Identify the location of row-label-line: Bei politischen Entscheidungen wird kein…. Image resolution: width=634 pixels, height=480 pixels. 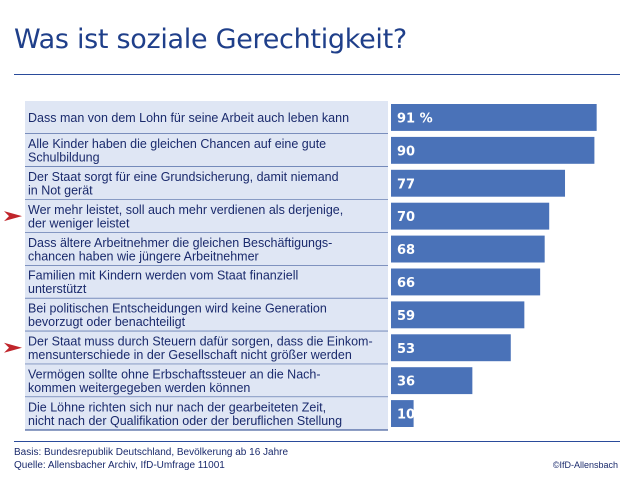
(177, 309).